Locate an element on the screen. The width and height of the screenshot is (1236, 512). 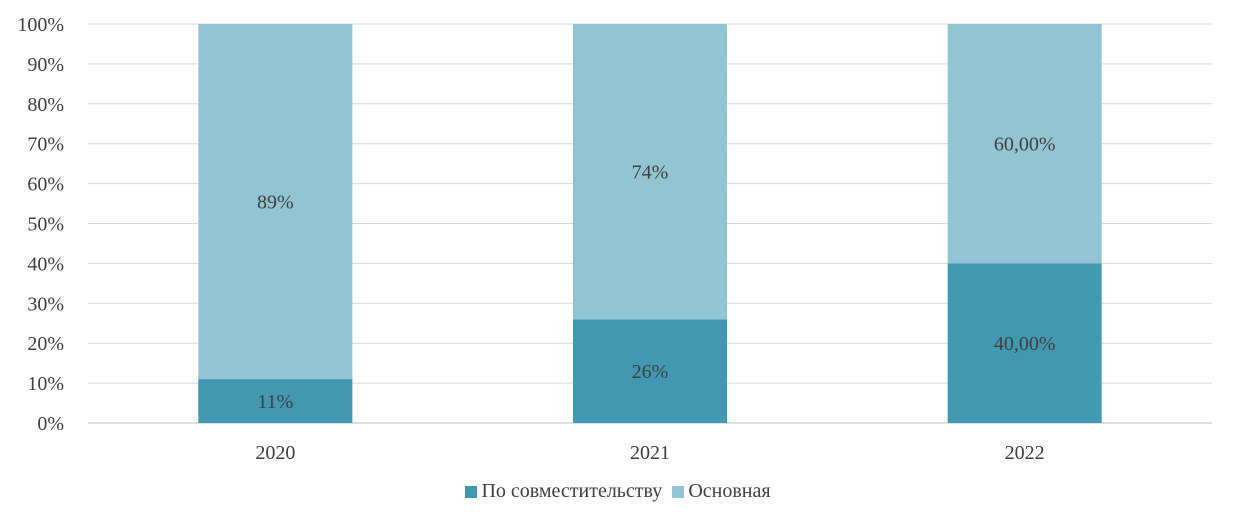
legend-item-part-time: По совместительству is located at coordinates (563, 491).